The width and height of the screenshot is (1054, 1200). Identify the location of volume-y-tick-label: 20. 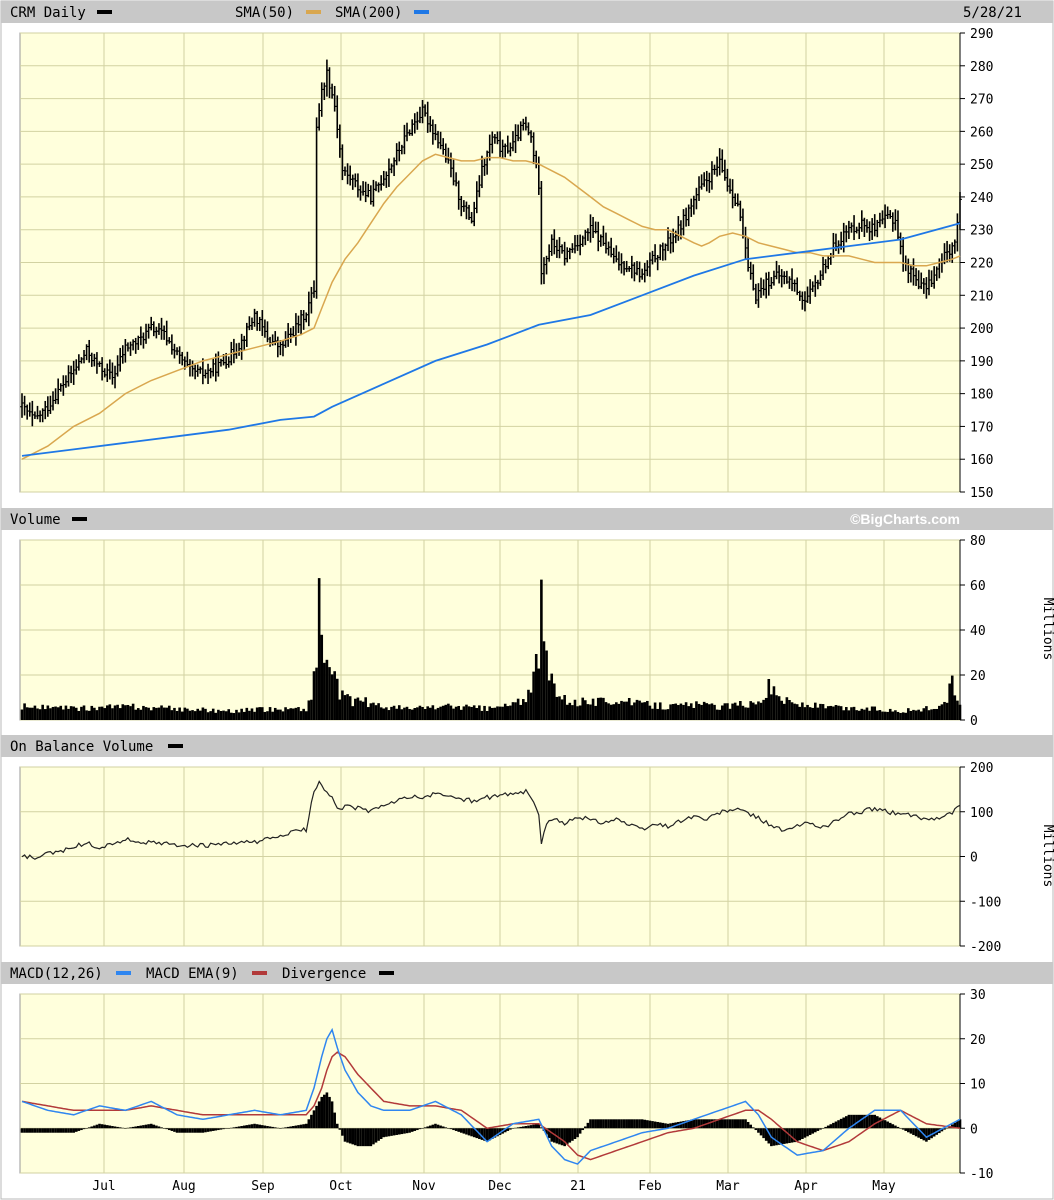
(978, 676).